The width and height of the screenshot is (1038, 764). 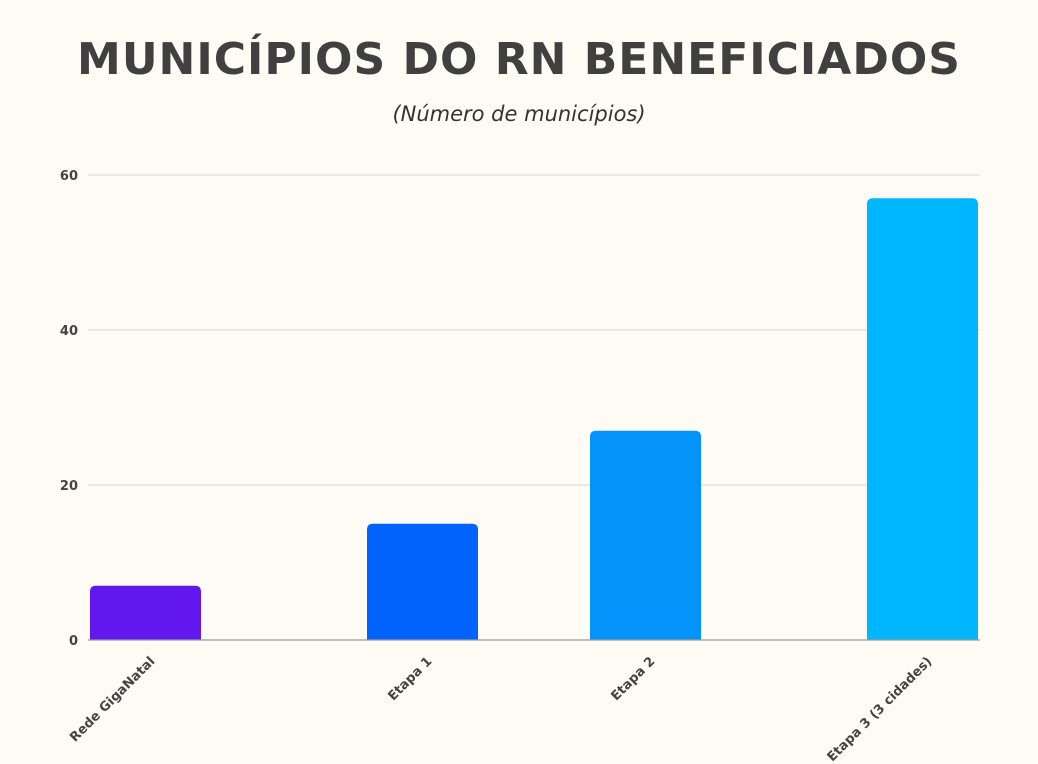 I want to click on chart-title: MUNICÍPIOS DO RN BENEFICIADOS, so click(x=519, y=59).